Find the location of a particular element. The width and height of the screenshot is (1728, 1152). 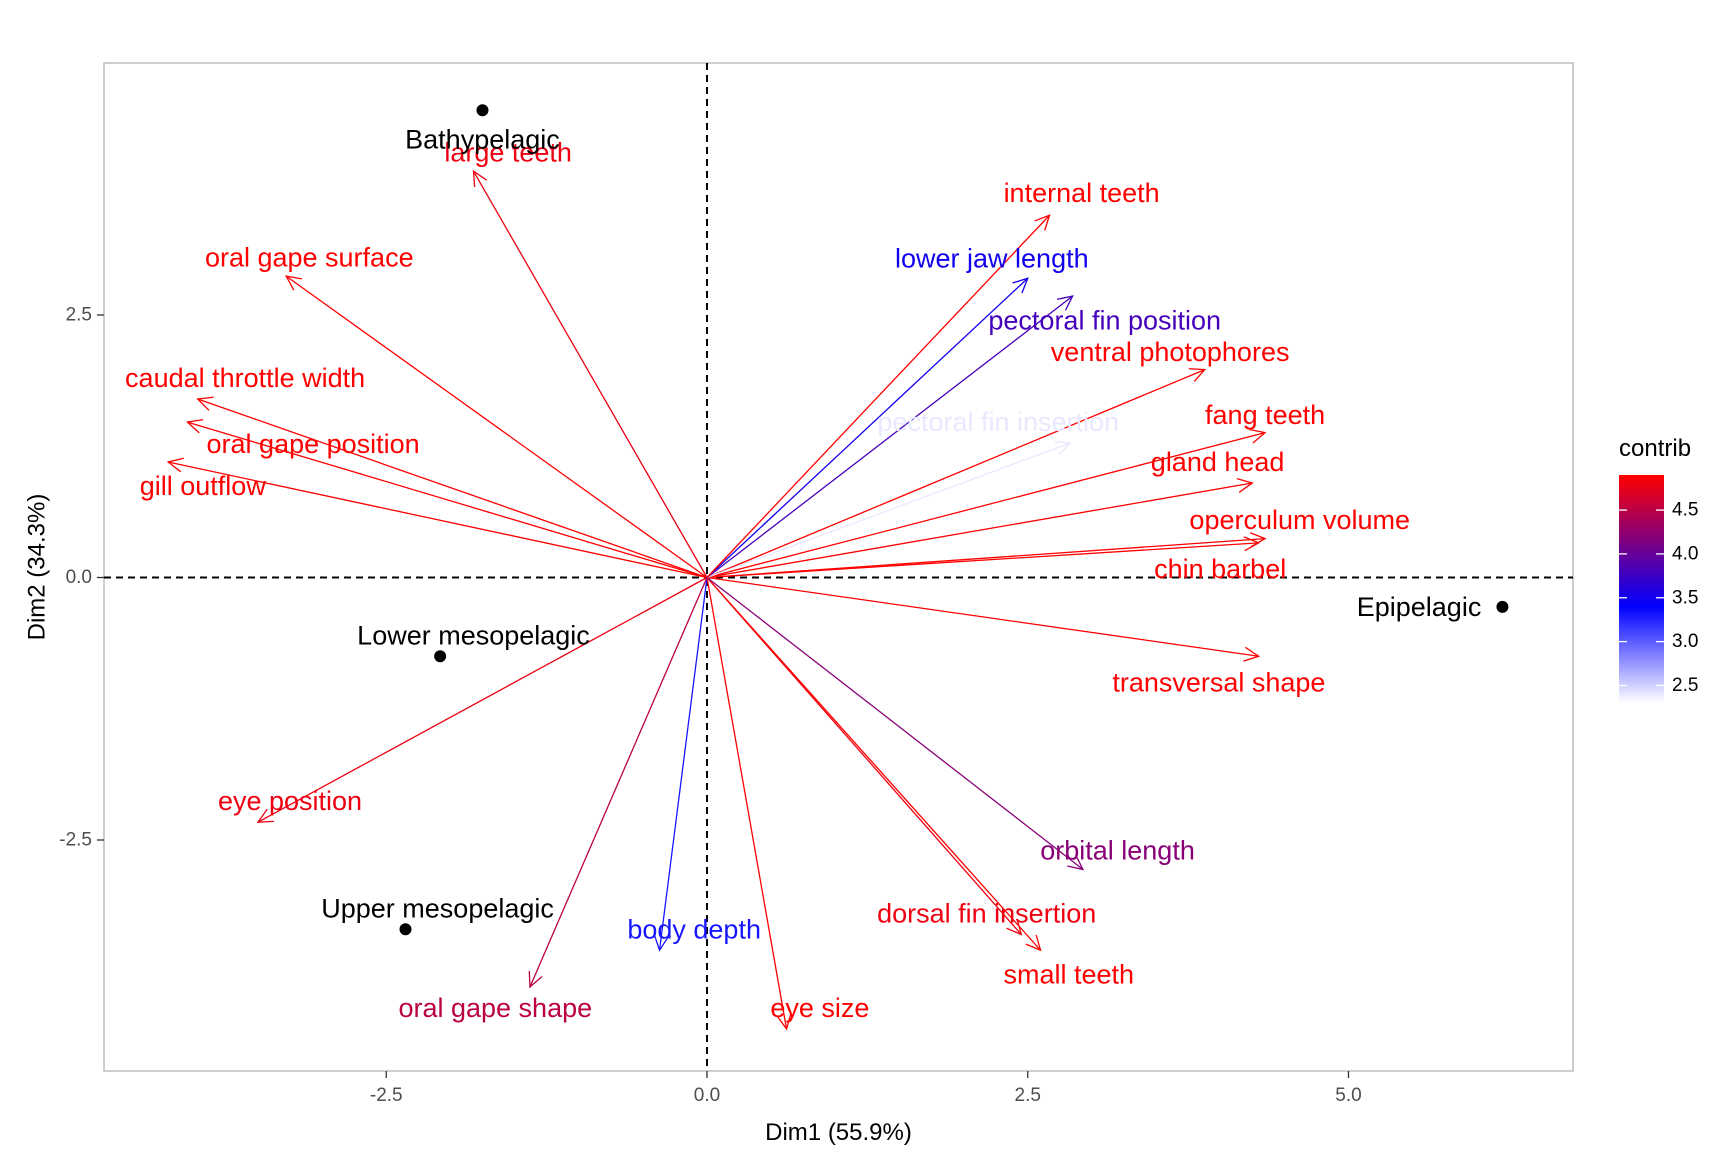

x-axis: -2.5 0.0 2.5 5.0 is located at coordinates (866, 1088).